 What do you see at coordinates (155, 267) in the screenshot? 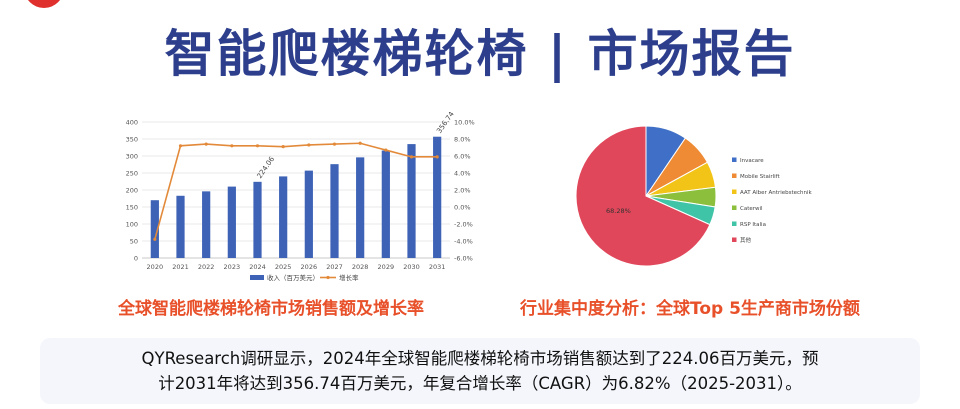
I see `x-tick-label: 2020` at bounding box center [155, 267].